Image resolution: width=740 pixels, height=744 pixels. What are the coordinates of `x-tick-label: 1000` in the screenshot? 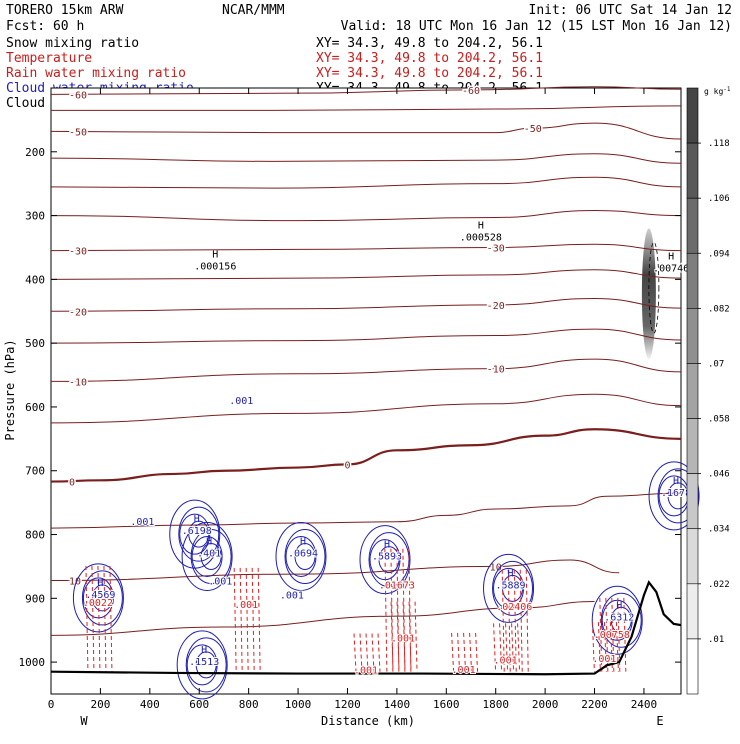 It's located at (298, 704).